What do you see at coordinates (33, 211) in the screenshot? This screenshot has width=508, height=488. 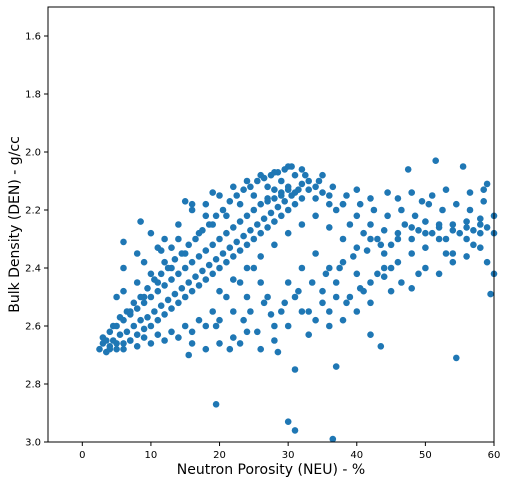 I see `y-tick-label: 2.2` at bounding box center [33, 211].